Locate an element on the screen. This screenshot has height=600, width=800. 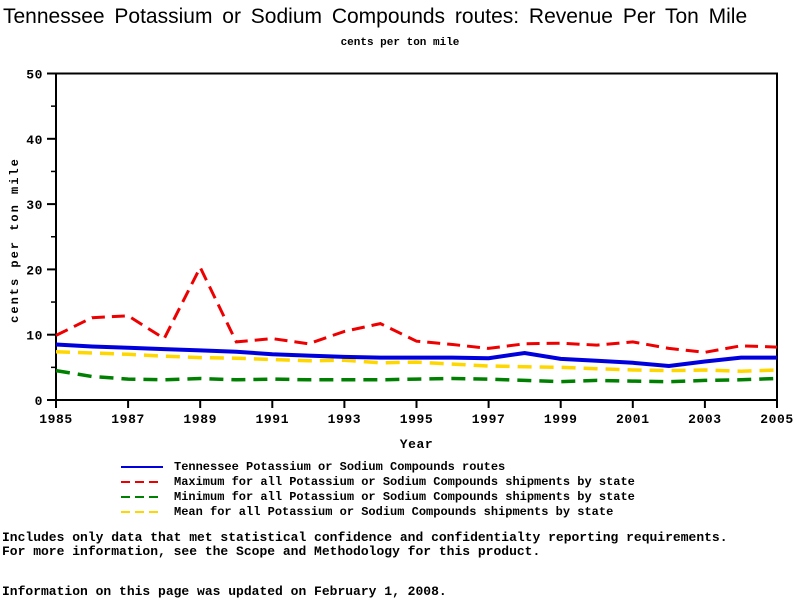
y-tick-label: 40 is located at coordinates (34, 140).